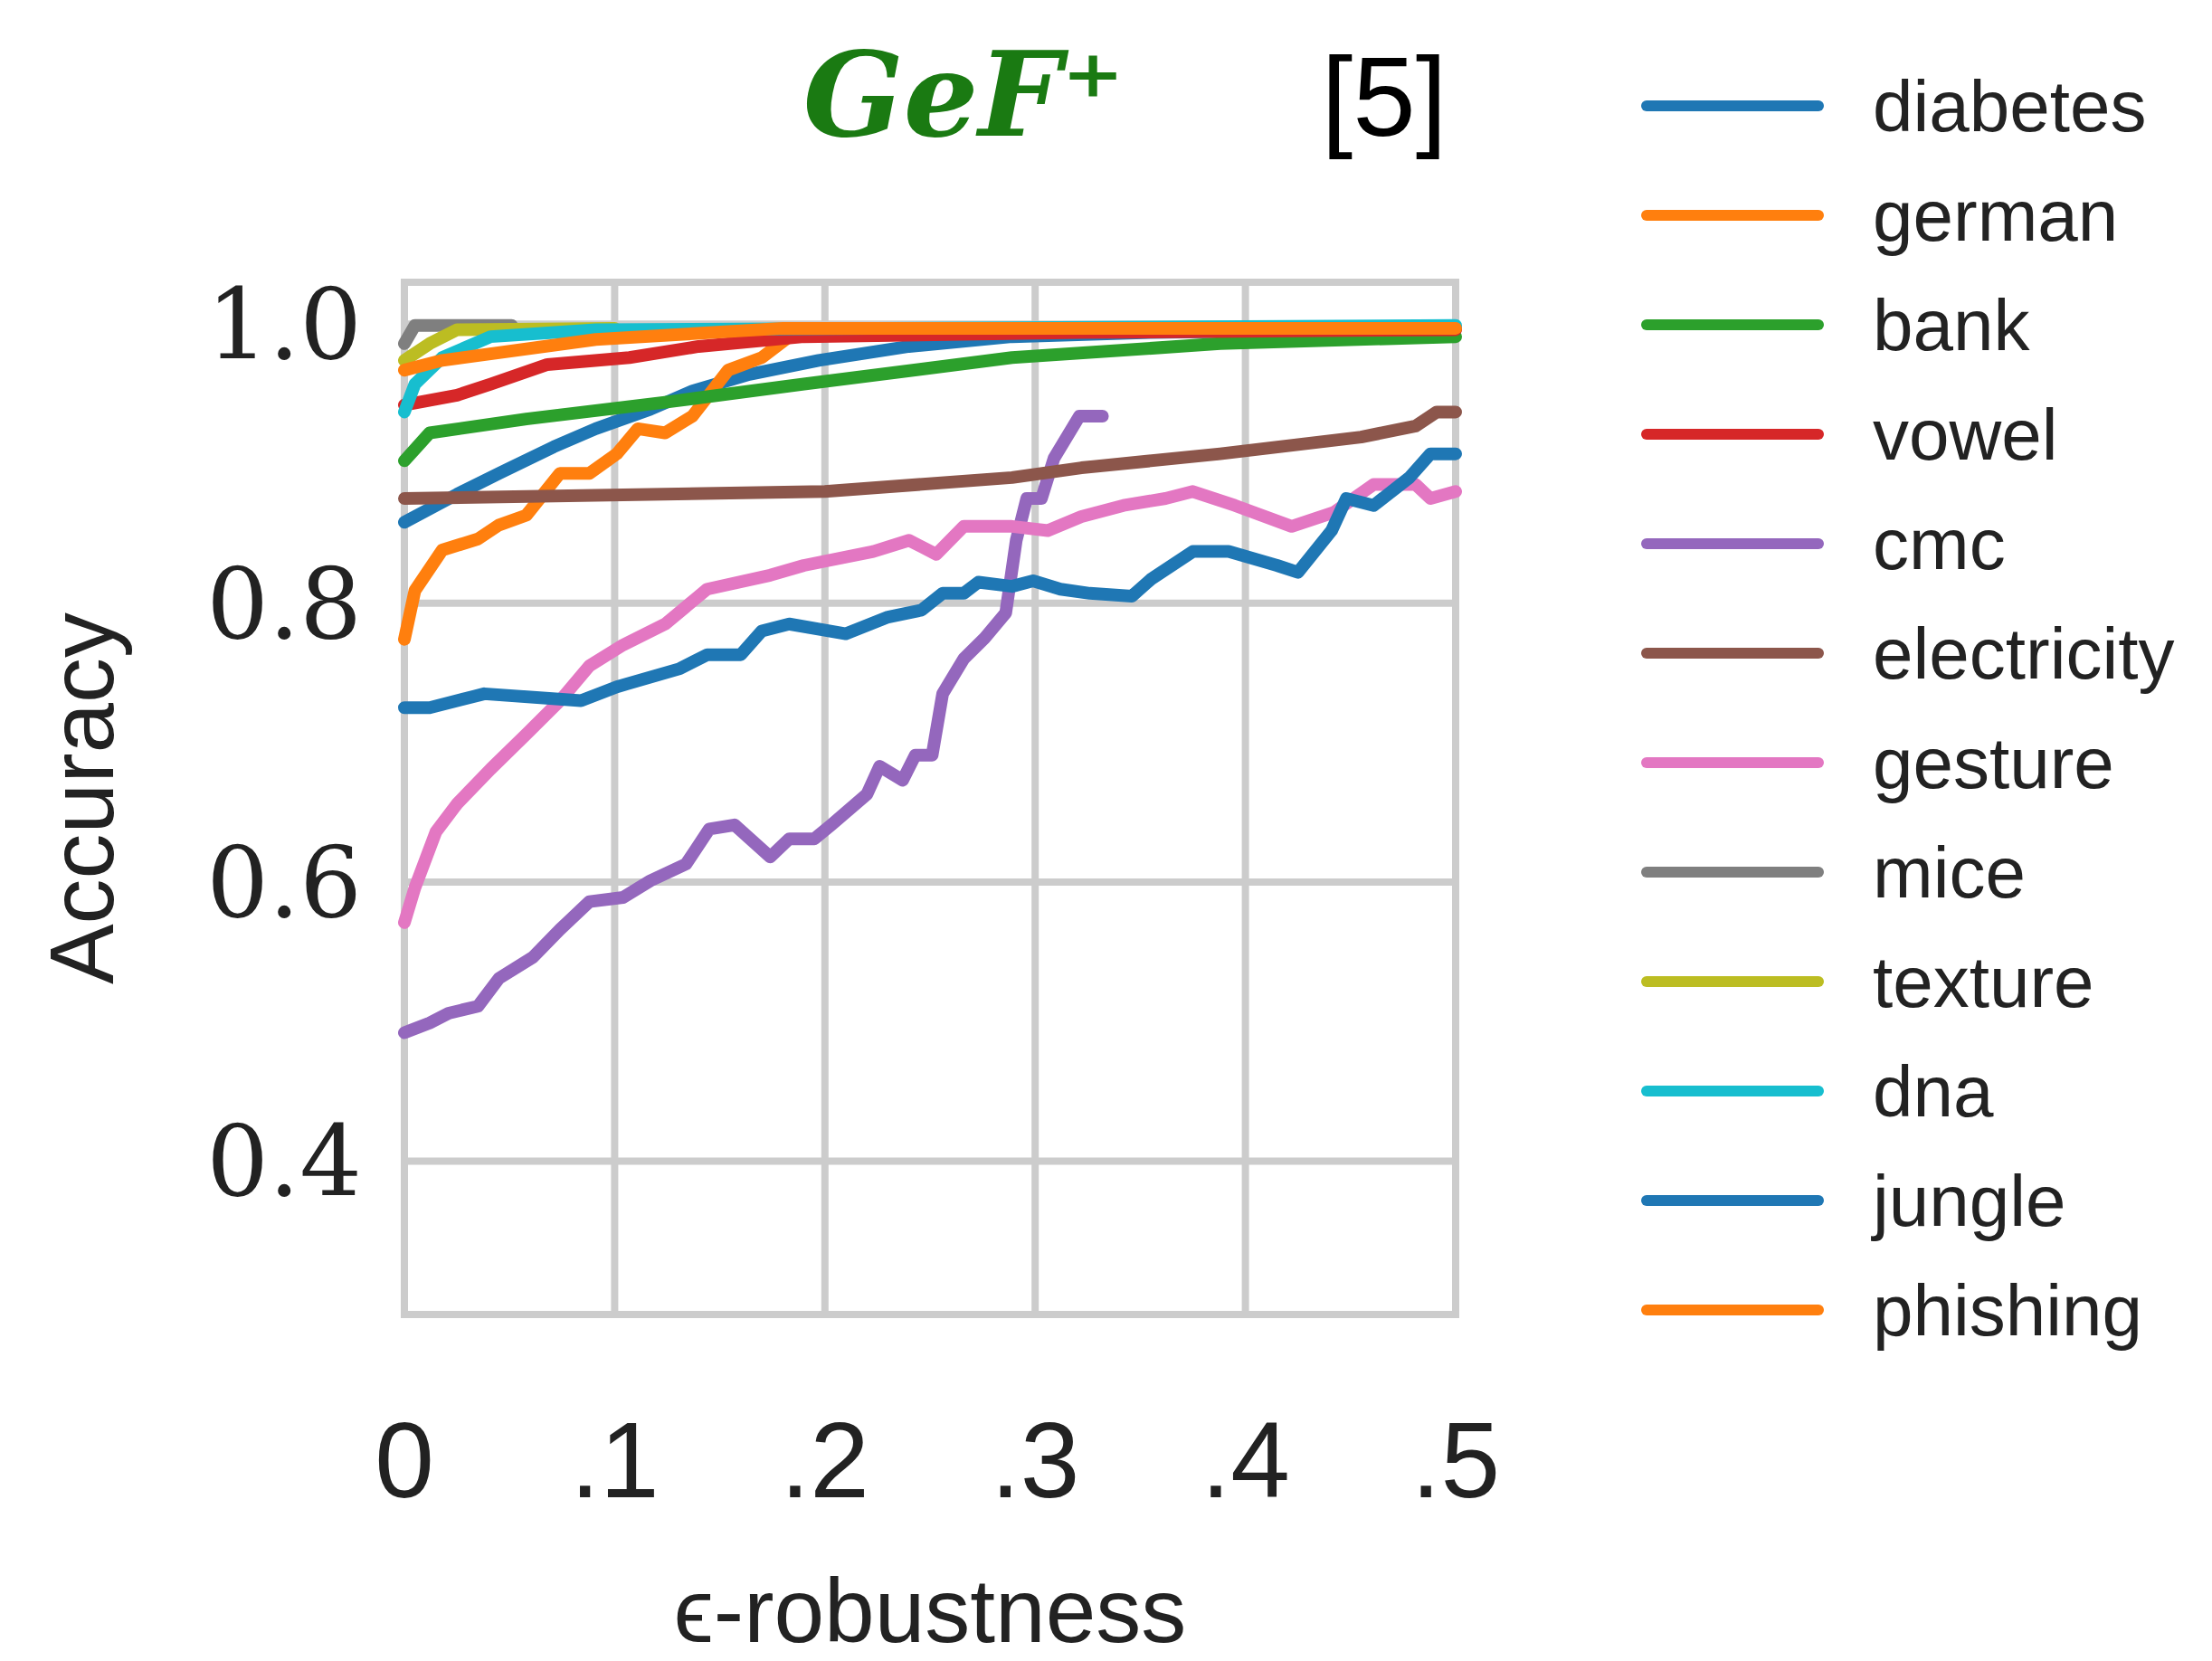 This screenshot has height=1661, width=2212. Describe the element at coordinates (1456, 1460) in the screenshot. I see `x-tick-label: .5` at that location.